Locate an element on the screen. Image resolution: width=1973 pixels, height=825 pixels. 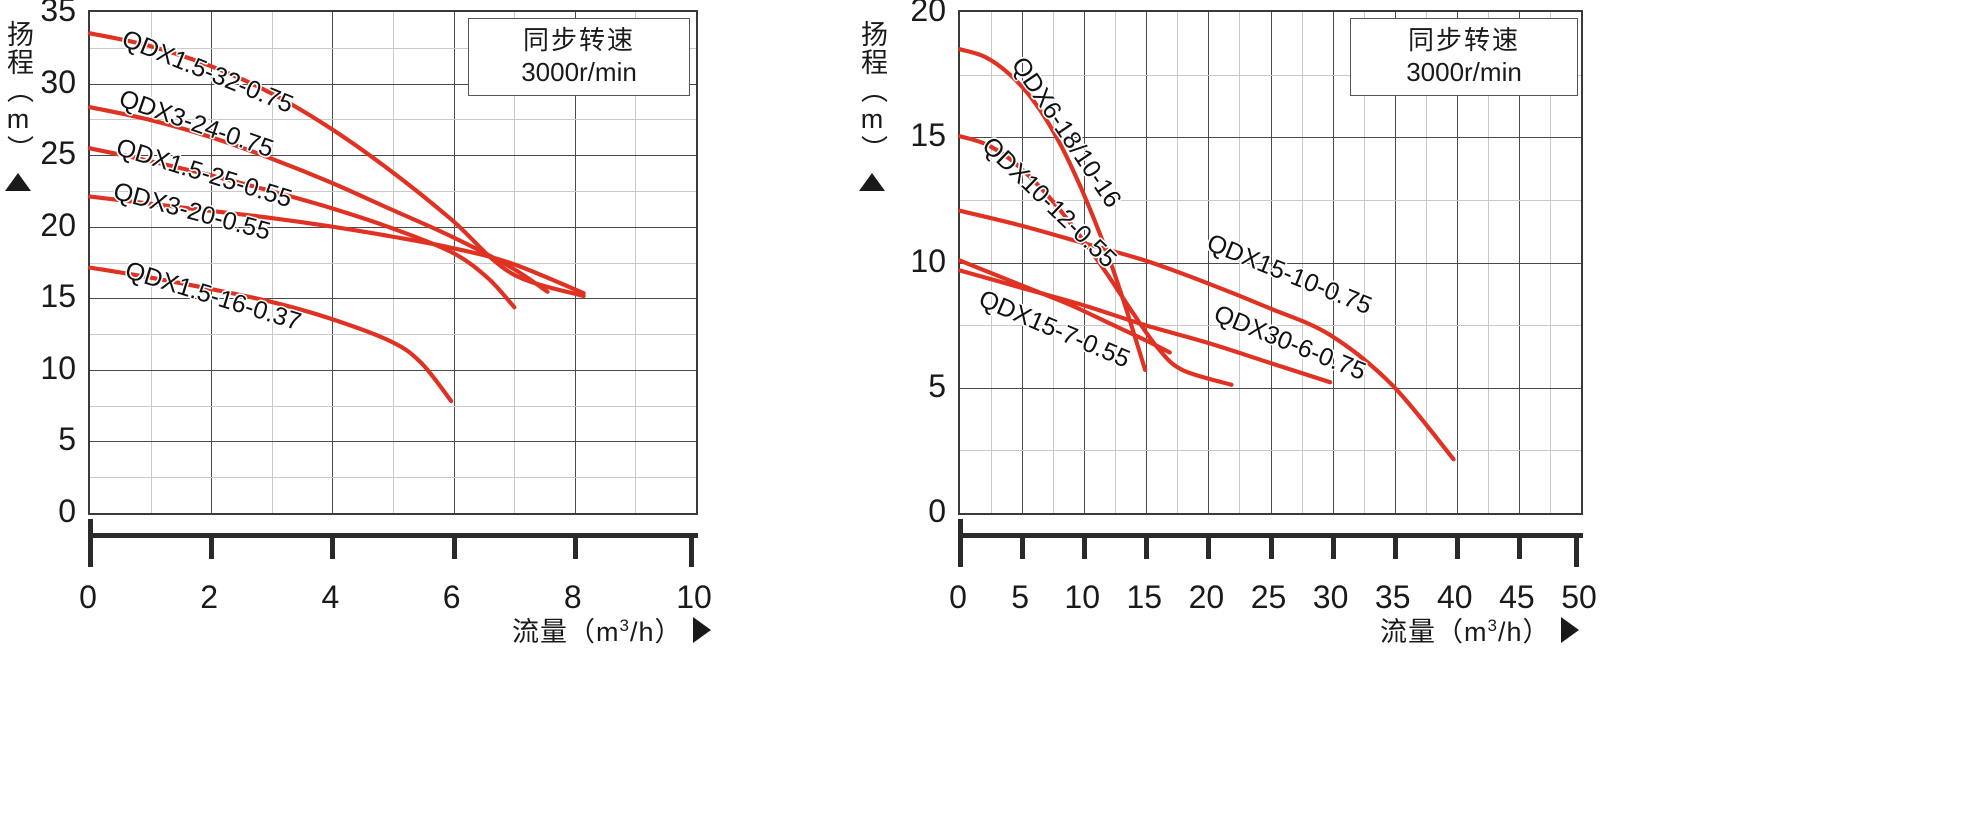
y-axis-arrow-icon-left is located at coordinates (17, 182).